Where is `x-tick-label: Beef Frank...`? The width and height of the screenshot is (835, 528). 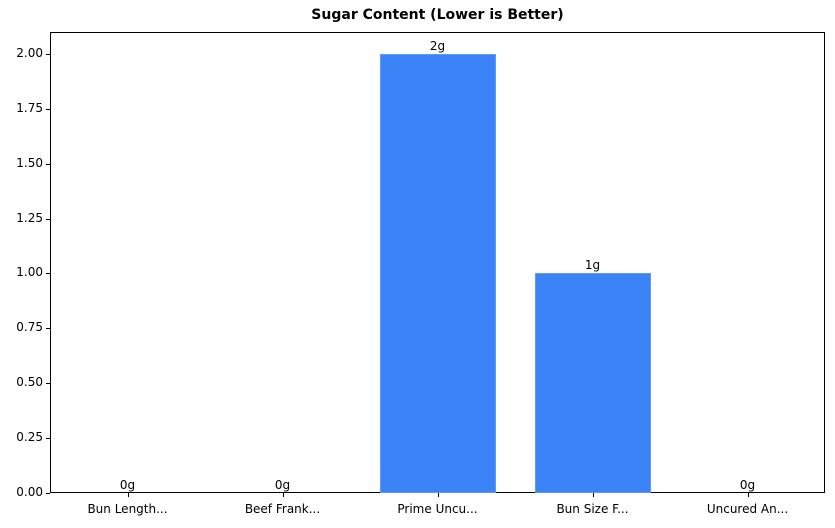 x-tick-label: Beef Frank... is located at coordinates (282, 509).